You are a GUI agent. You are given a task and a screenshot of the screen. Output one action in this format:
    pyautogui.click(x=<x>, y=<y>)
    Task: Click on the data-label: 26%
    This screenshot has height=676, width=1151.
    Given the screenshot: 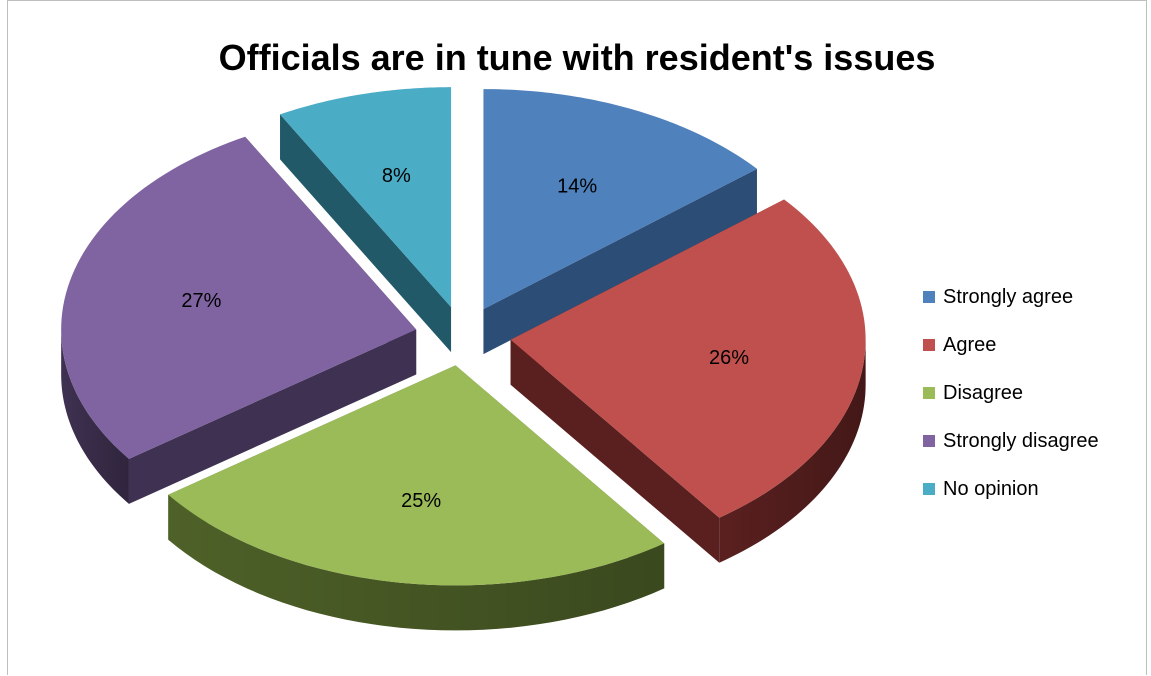 What is the action you would take?
    pyautogui.click(x=729, y=358)
    